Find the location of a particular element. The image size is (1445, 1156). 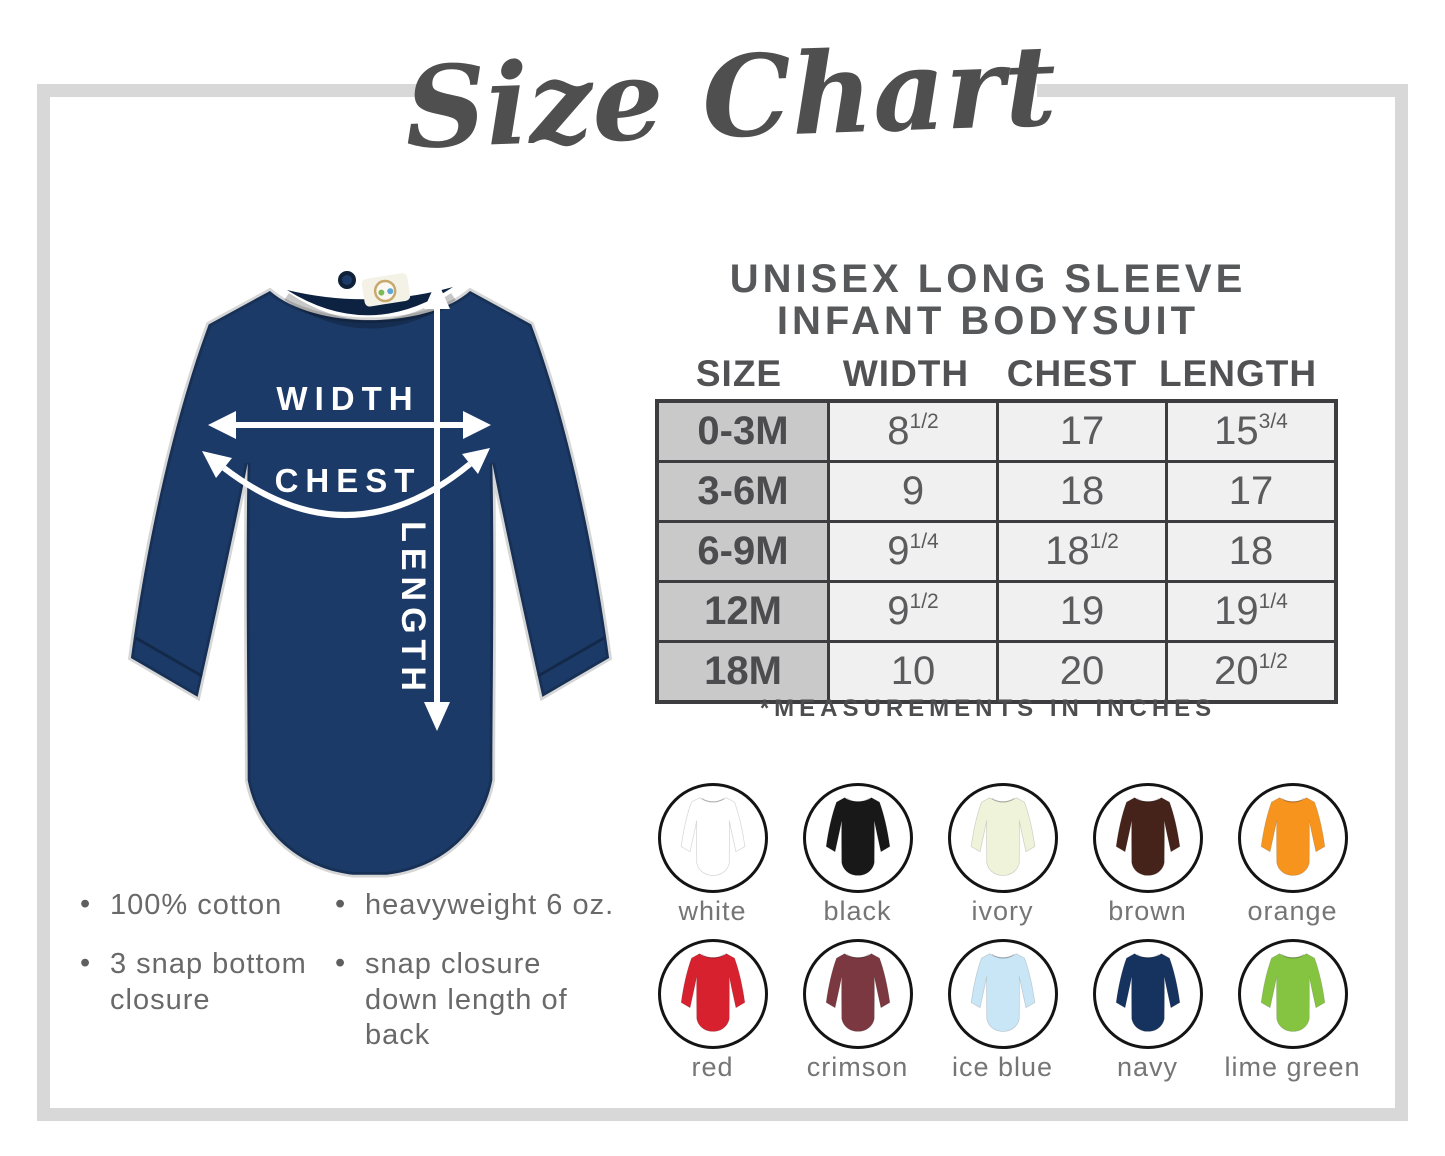

chest-cell: 17 is located at coordinates (1082, 431).